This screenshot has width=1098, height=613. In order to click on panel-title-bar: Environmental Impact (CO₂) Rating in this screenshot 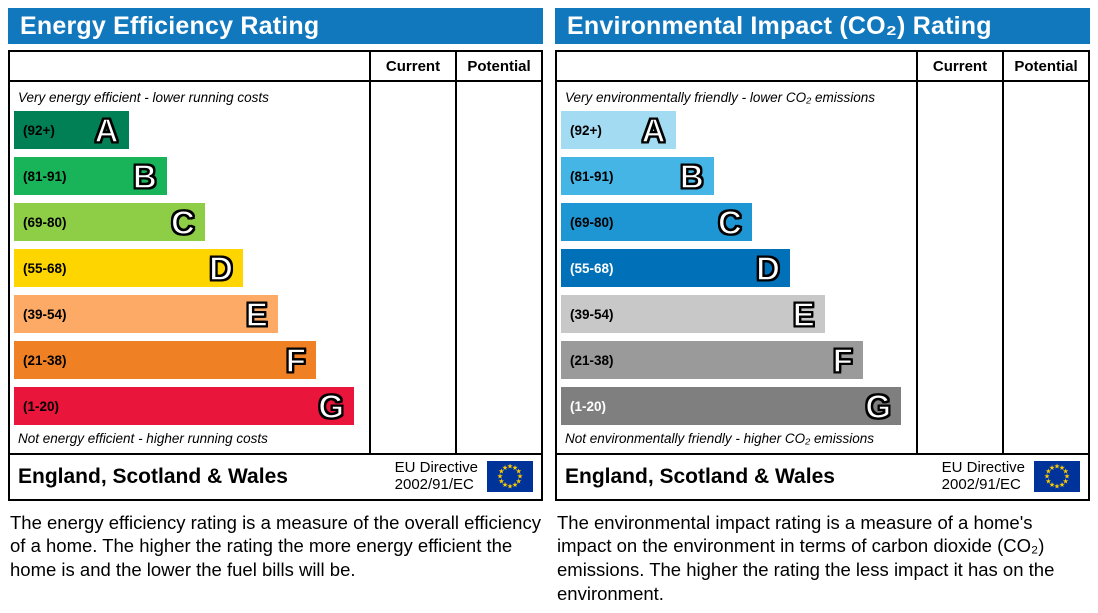, I will do `click(822, 26)`.